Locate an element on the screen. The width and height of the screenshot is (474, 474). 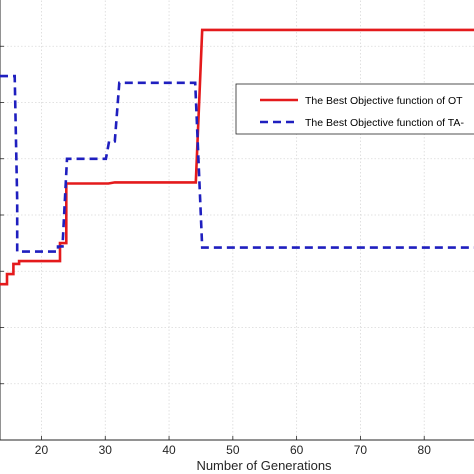
x-tick-label: 20 is located at coordinates (42, 450).